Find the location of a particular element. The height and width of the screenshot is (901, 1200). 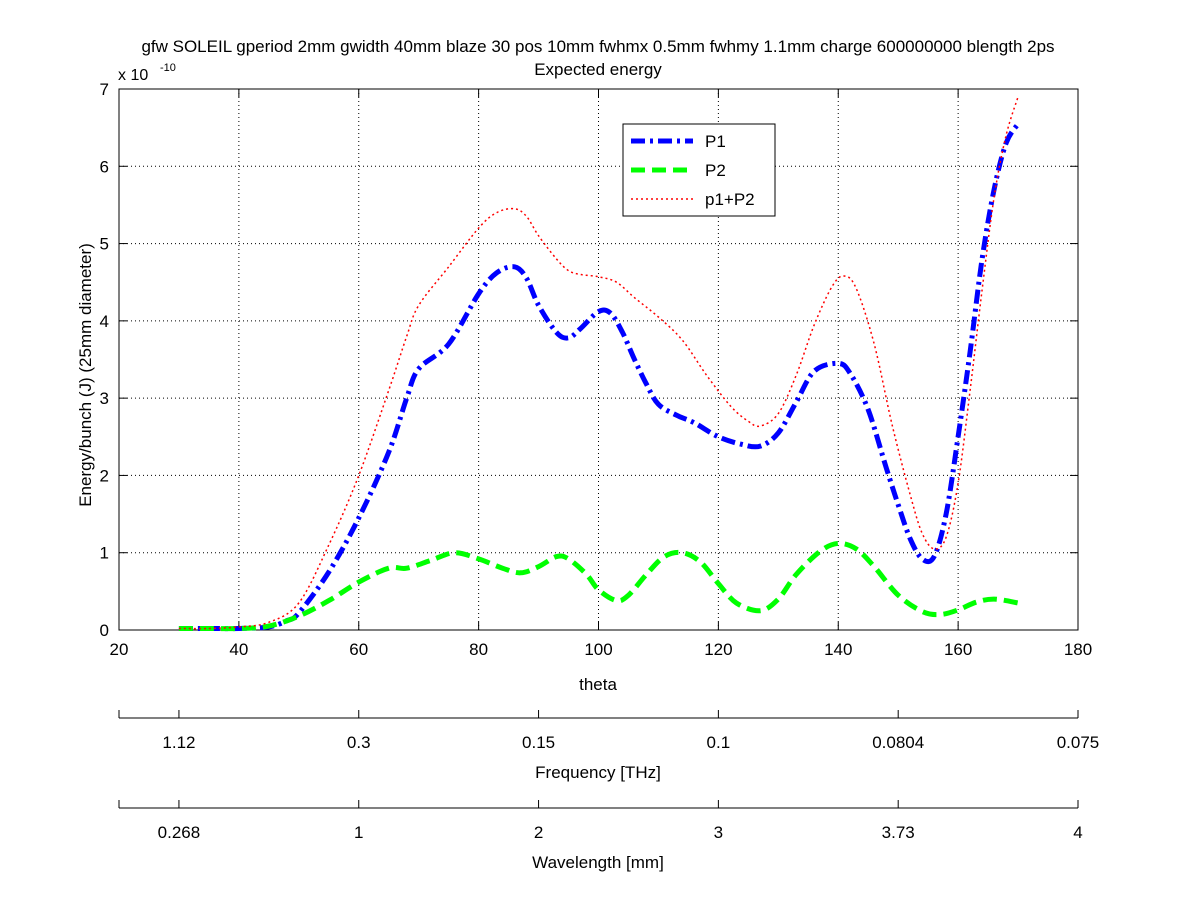

x-tick-label: 120 is located at coordinates (718, 649).